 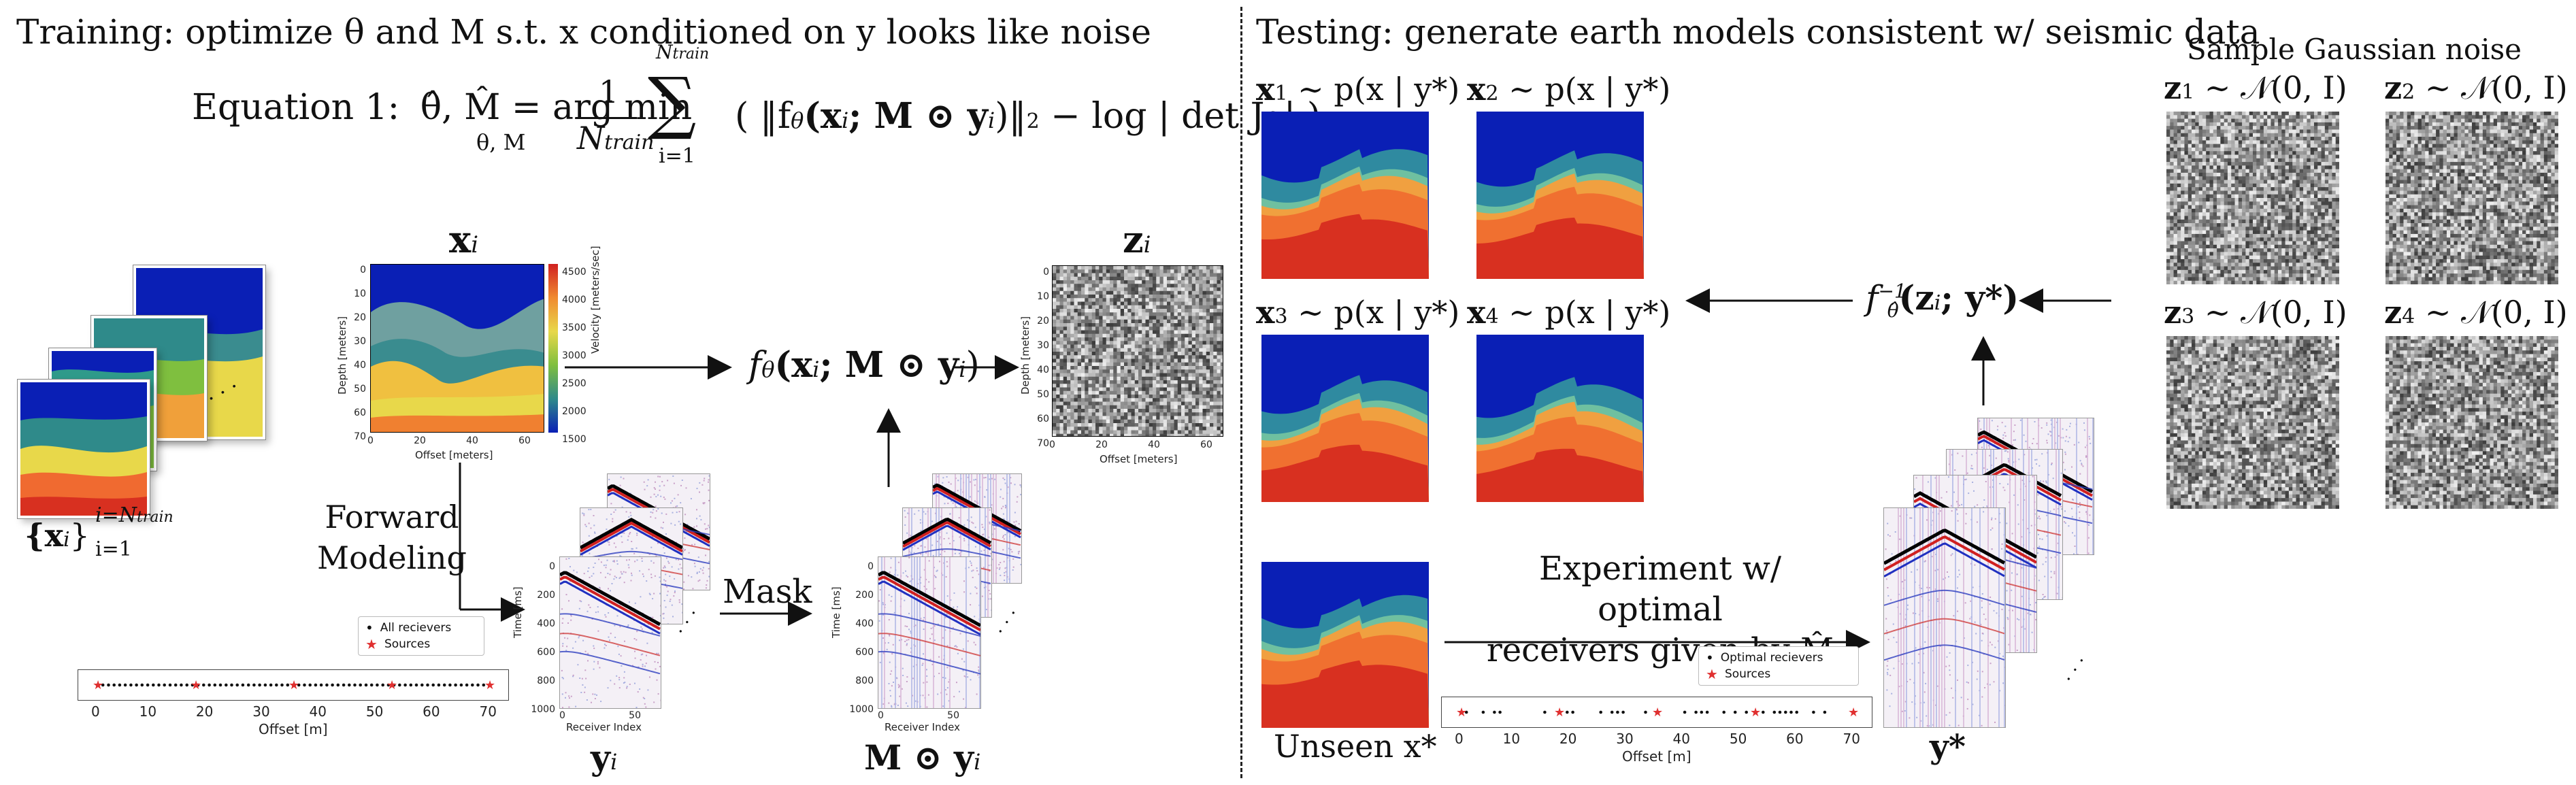 I want to click on masked-xticks: 0 50, so click(x=919, y=715).